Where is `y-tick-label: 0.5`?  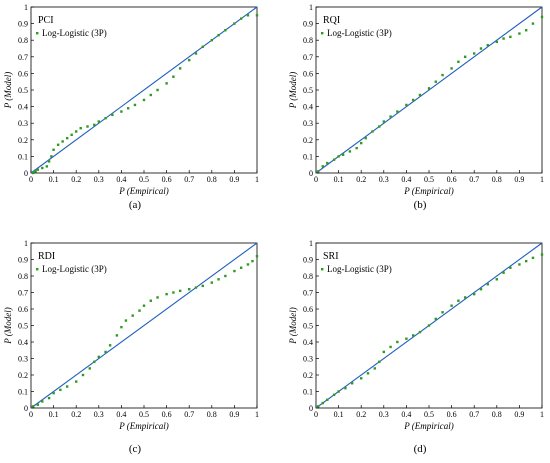
y-tick-label: 0.5 is located at coordinates (308, 326).